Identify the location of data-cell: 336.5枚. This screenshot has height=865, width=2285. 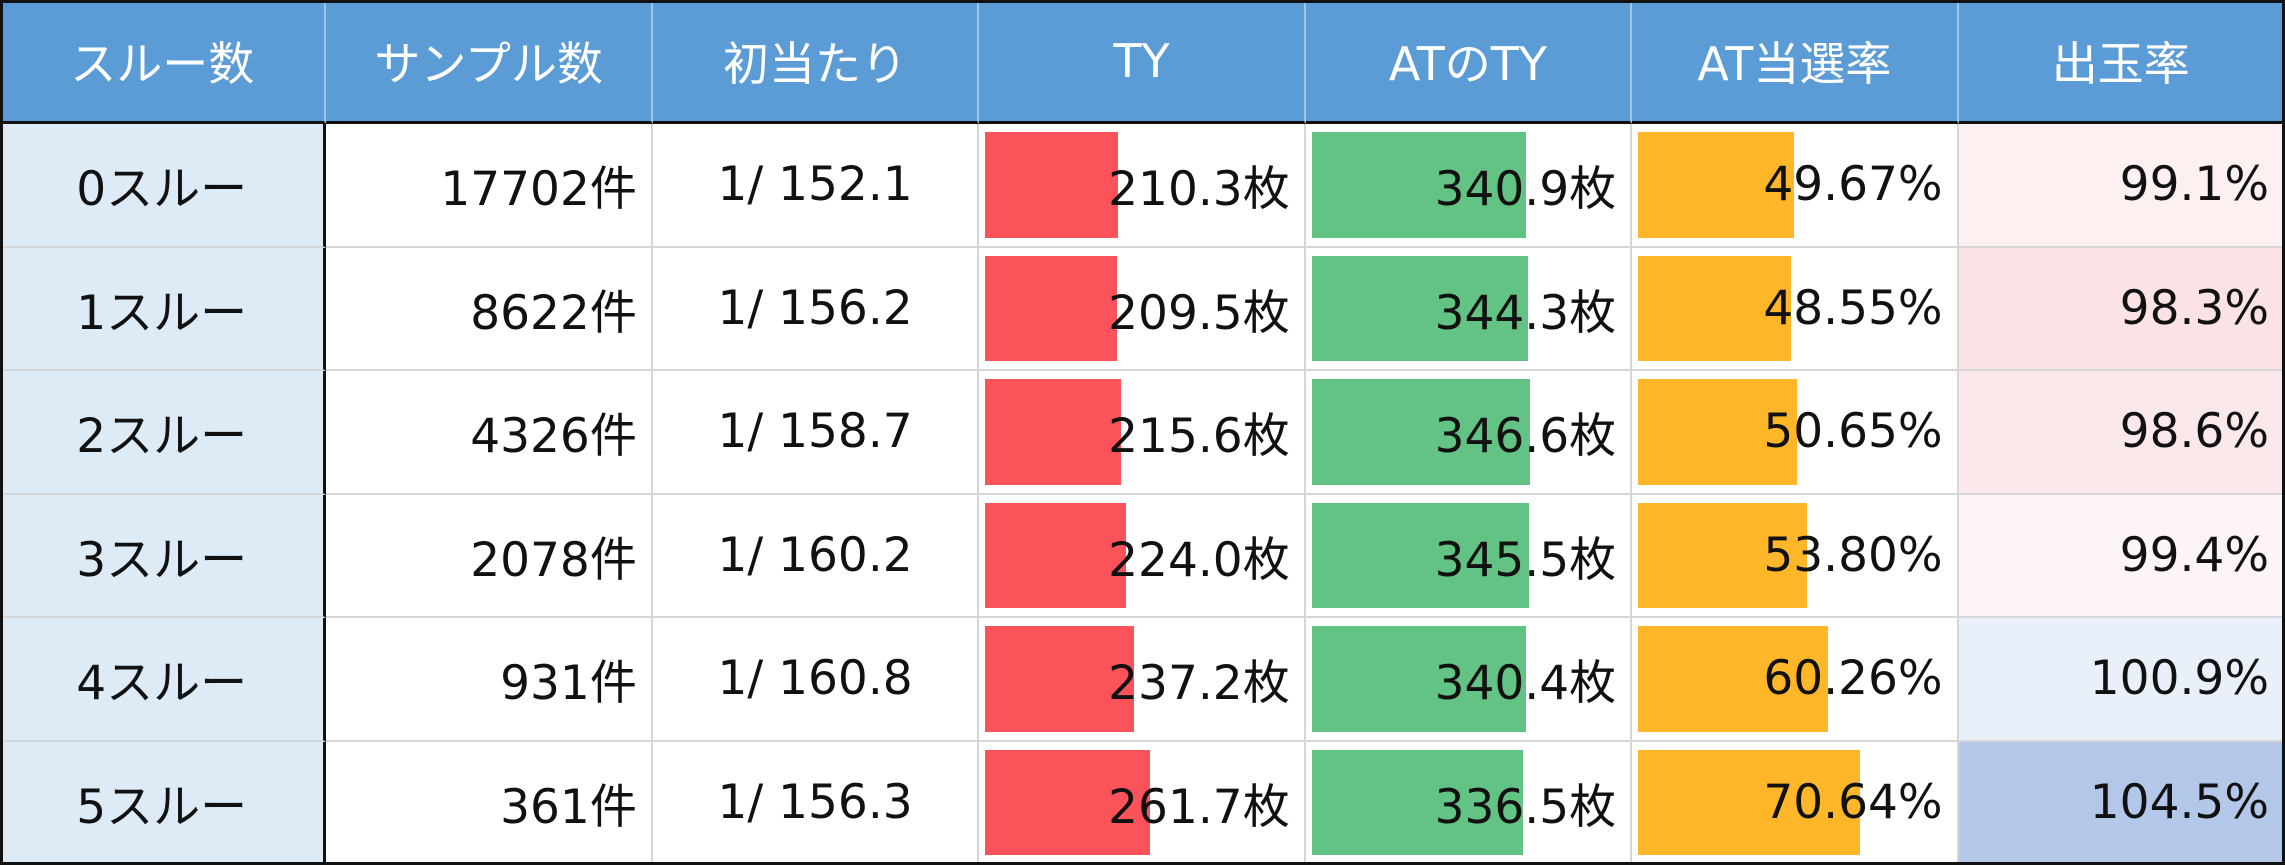
(1469, 803).